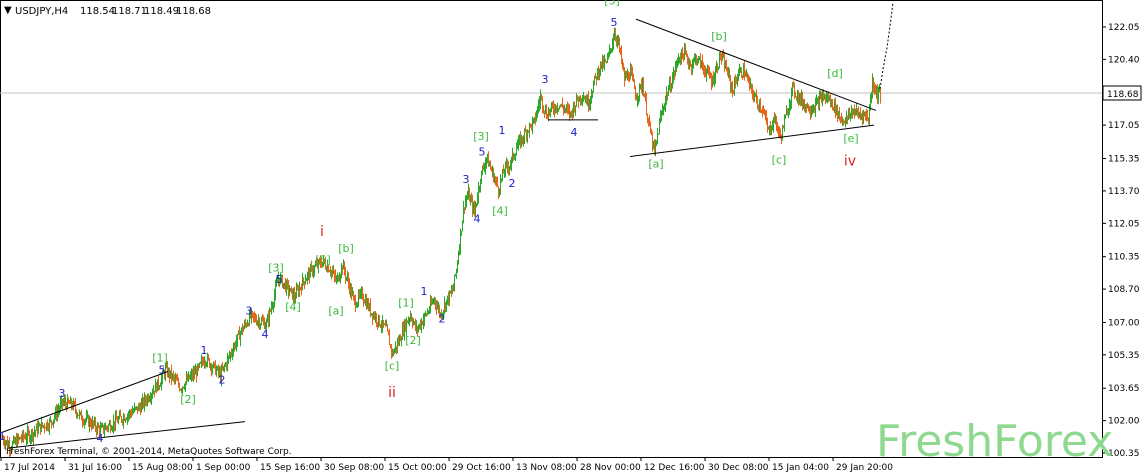  What do you see at coordinates (1124, 290) in the screenshot?
I see `y-tick-label: 108.70` at bounding box center [1124, 290].